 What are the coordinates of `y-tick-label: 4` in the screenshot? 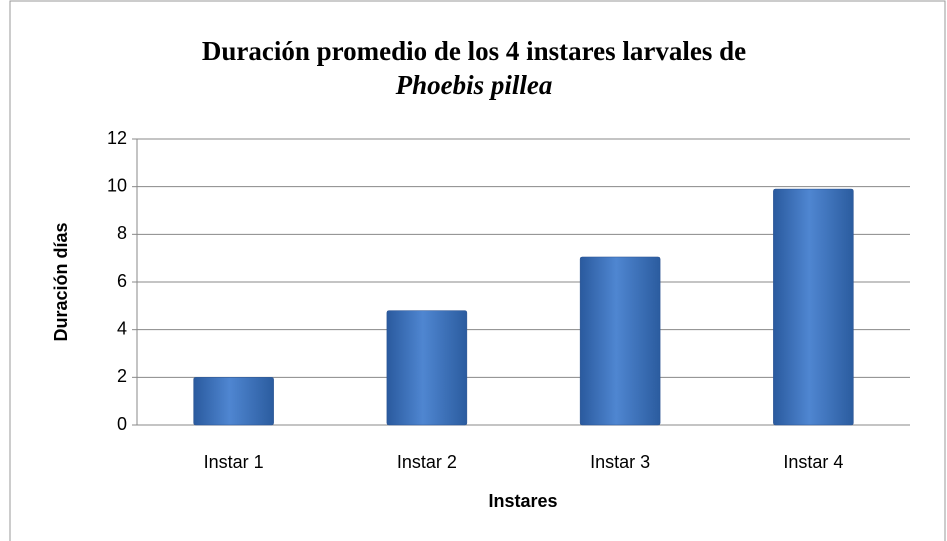 It's located at (122, 328).